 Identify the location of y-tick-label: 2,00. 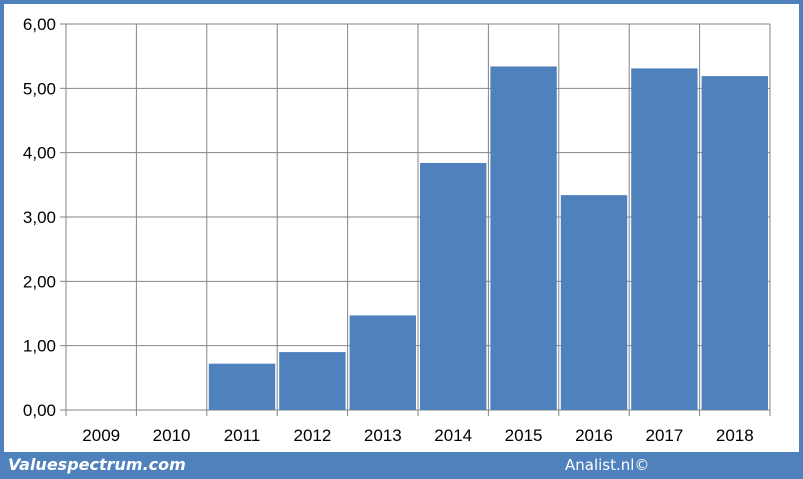
(39, 281).